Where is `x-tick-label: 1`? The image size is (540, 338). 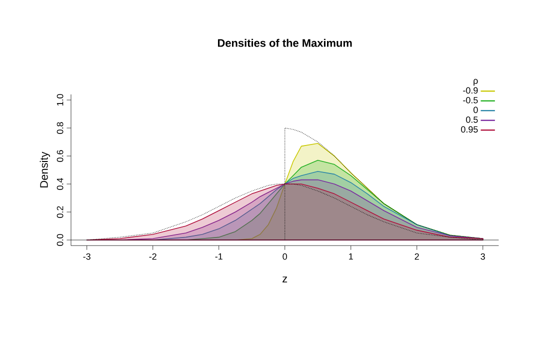
x-tick-label: 1 is located at coordinates (351, 256).